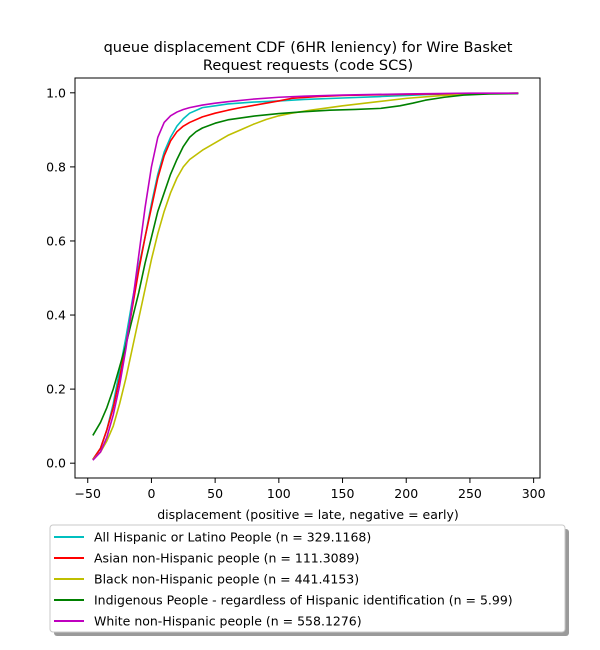  What do you see at coordinates (226, 579) in the screenshot?
I see `legend-label-3: Black non-Hispanic people (n = 441.4153)` at bounding box center [226, 579].